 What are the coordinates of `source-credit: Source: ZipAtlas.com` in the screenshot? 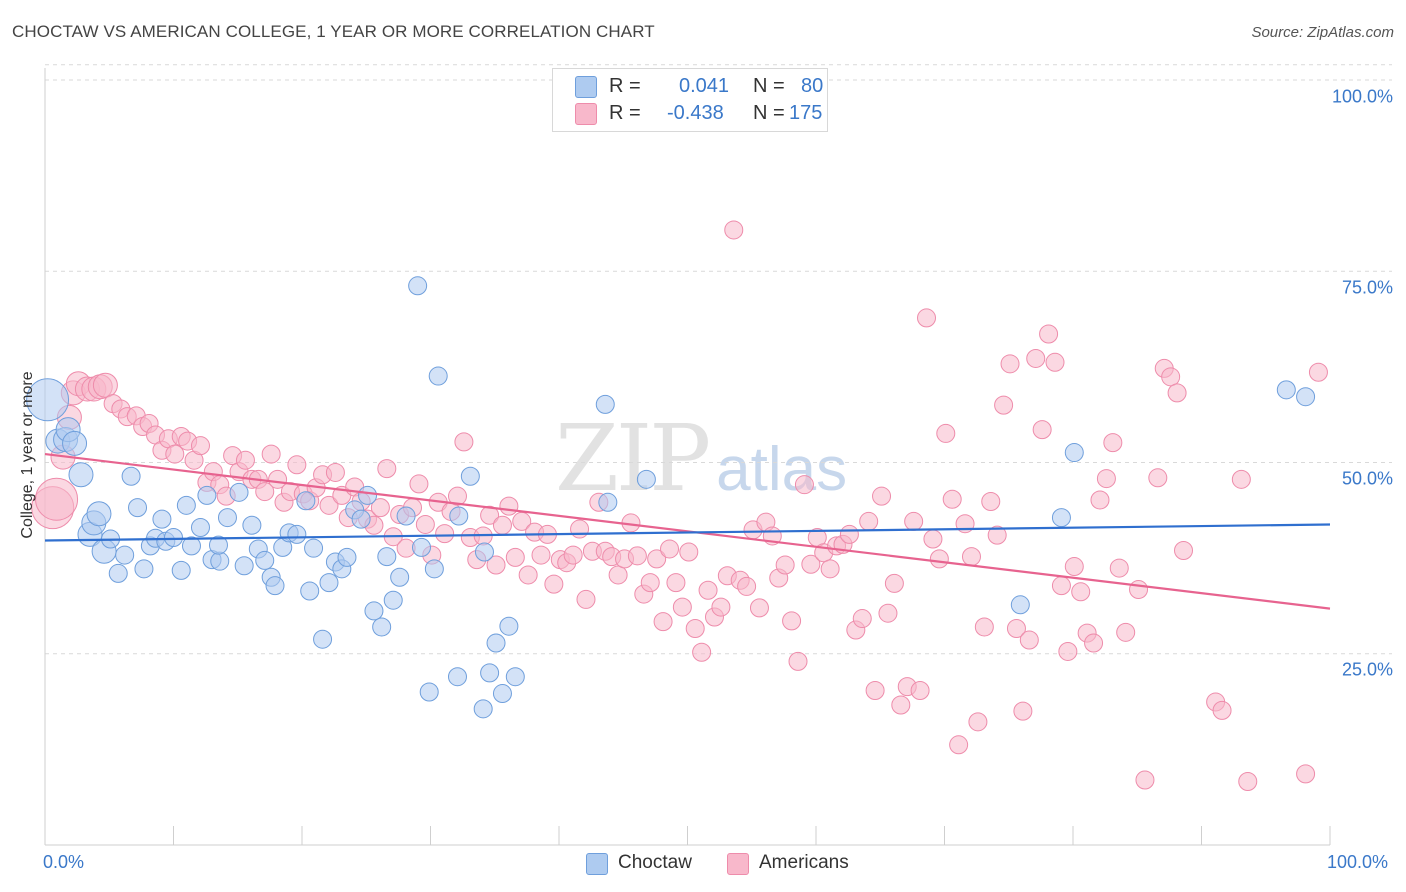 It's located at (1322, 32).